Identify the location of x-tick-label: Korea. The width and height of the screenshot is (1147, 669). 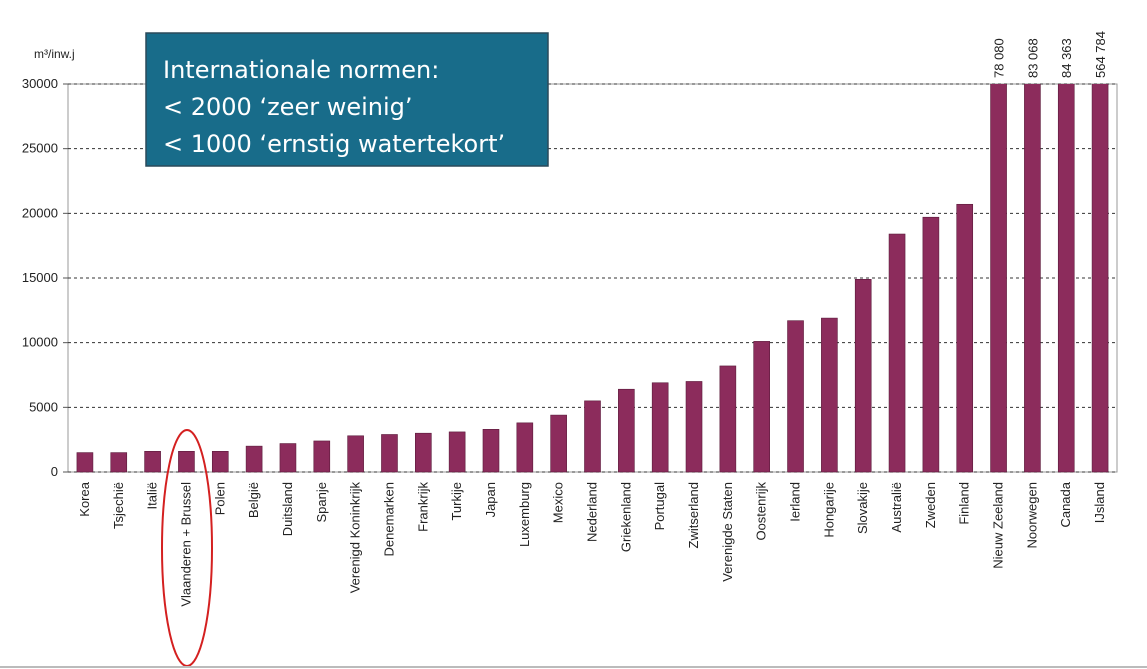
(84, 498).